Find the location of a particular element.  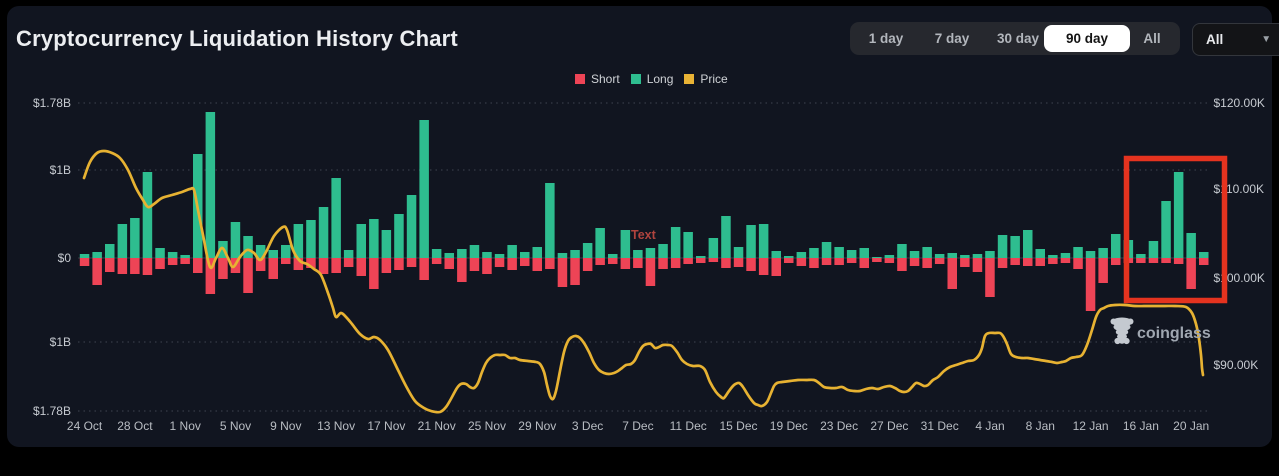

svg-text: 17 Nov is located at coordinates (386, 426).